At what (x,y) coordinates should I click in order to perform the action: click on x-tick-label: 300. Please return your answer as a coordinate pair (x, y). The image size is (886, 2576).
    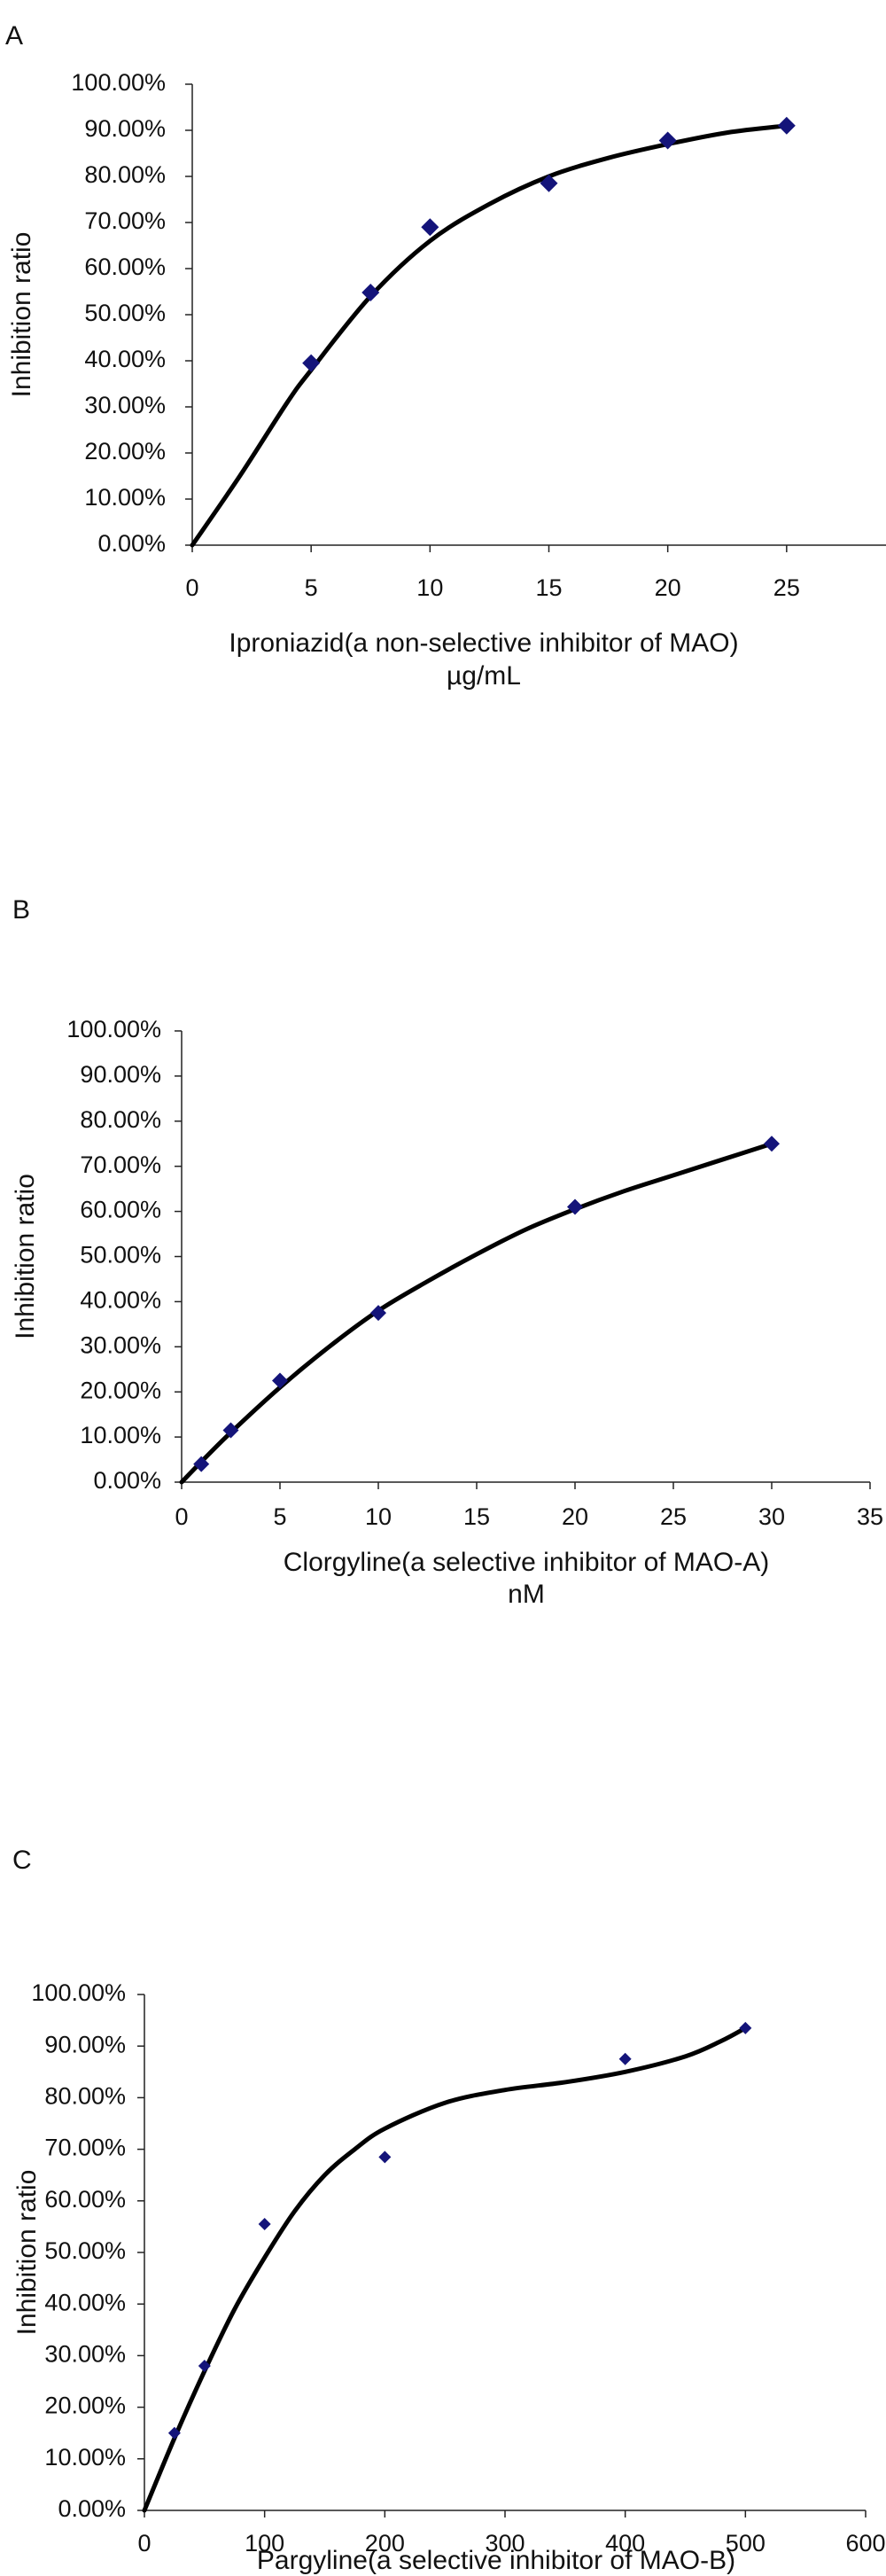
    Looking at the image, I should click on (505, 2543).